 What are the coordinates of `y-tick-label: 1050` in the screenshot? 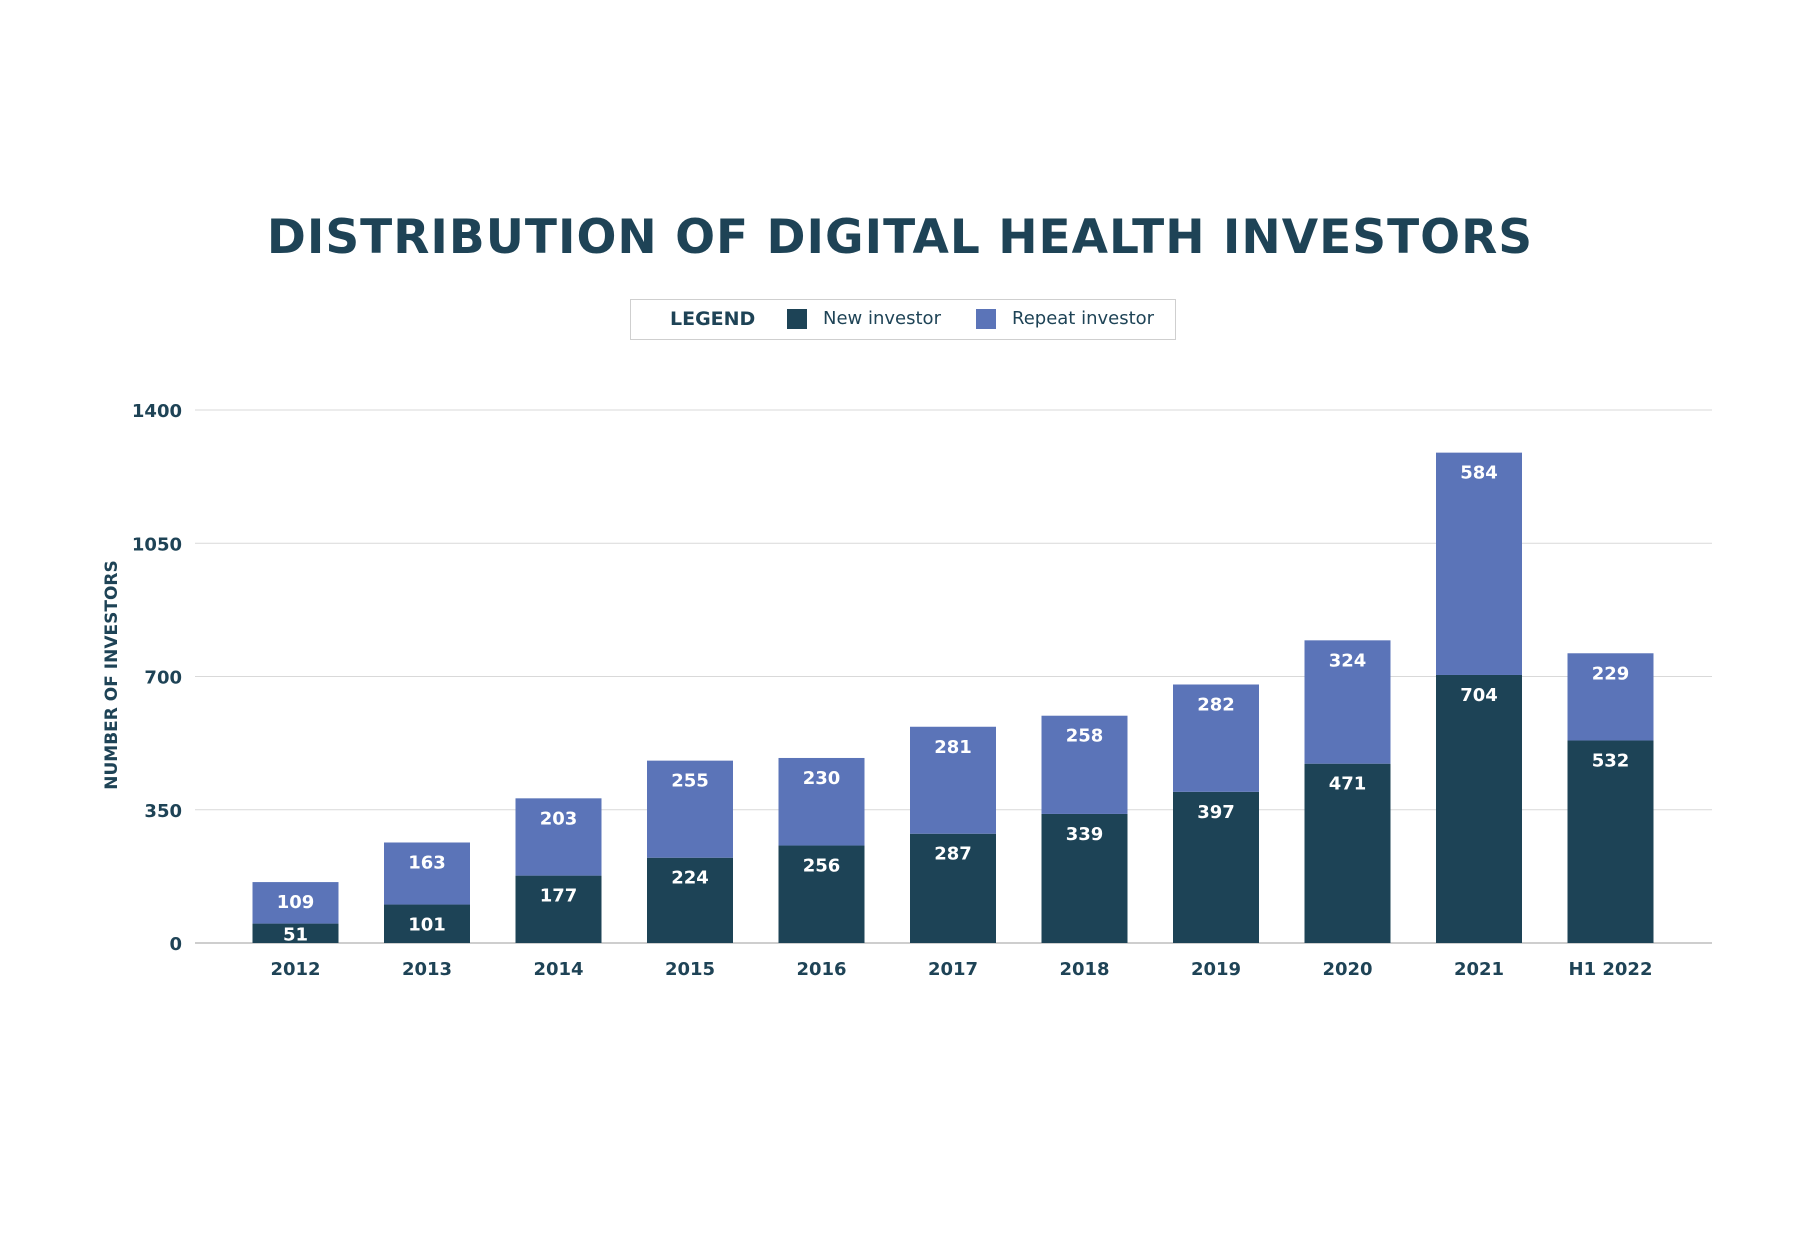 It's located at (157, 544).